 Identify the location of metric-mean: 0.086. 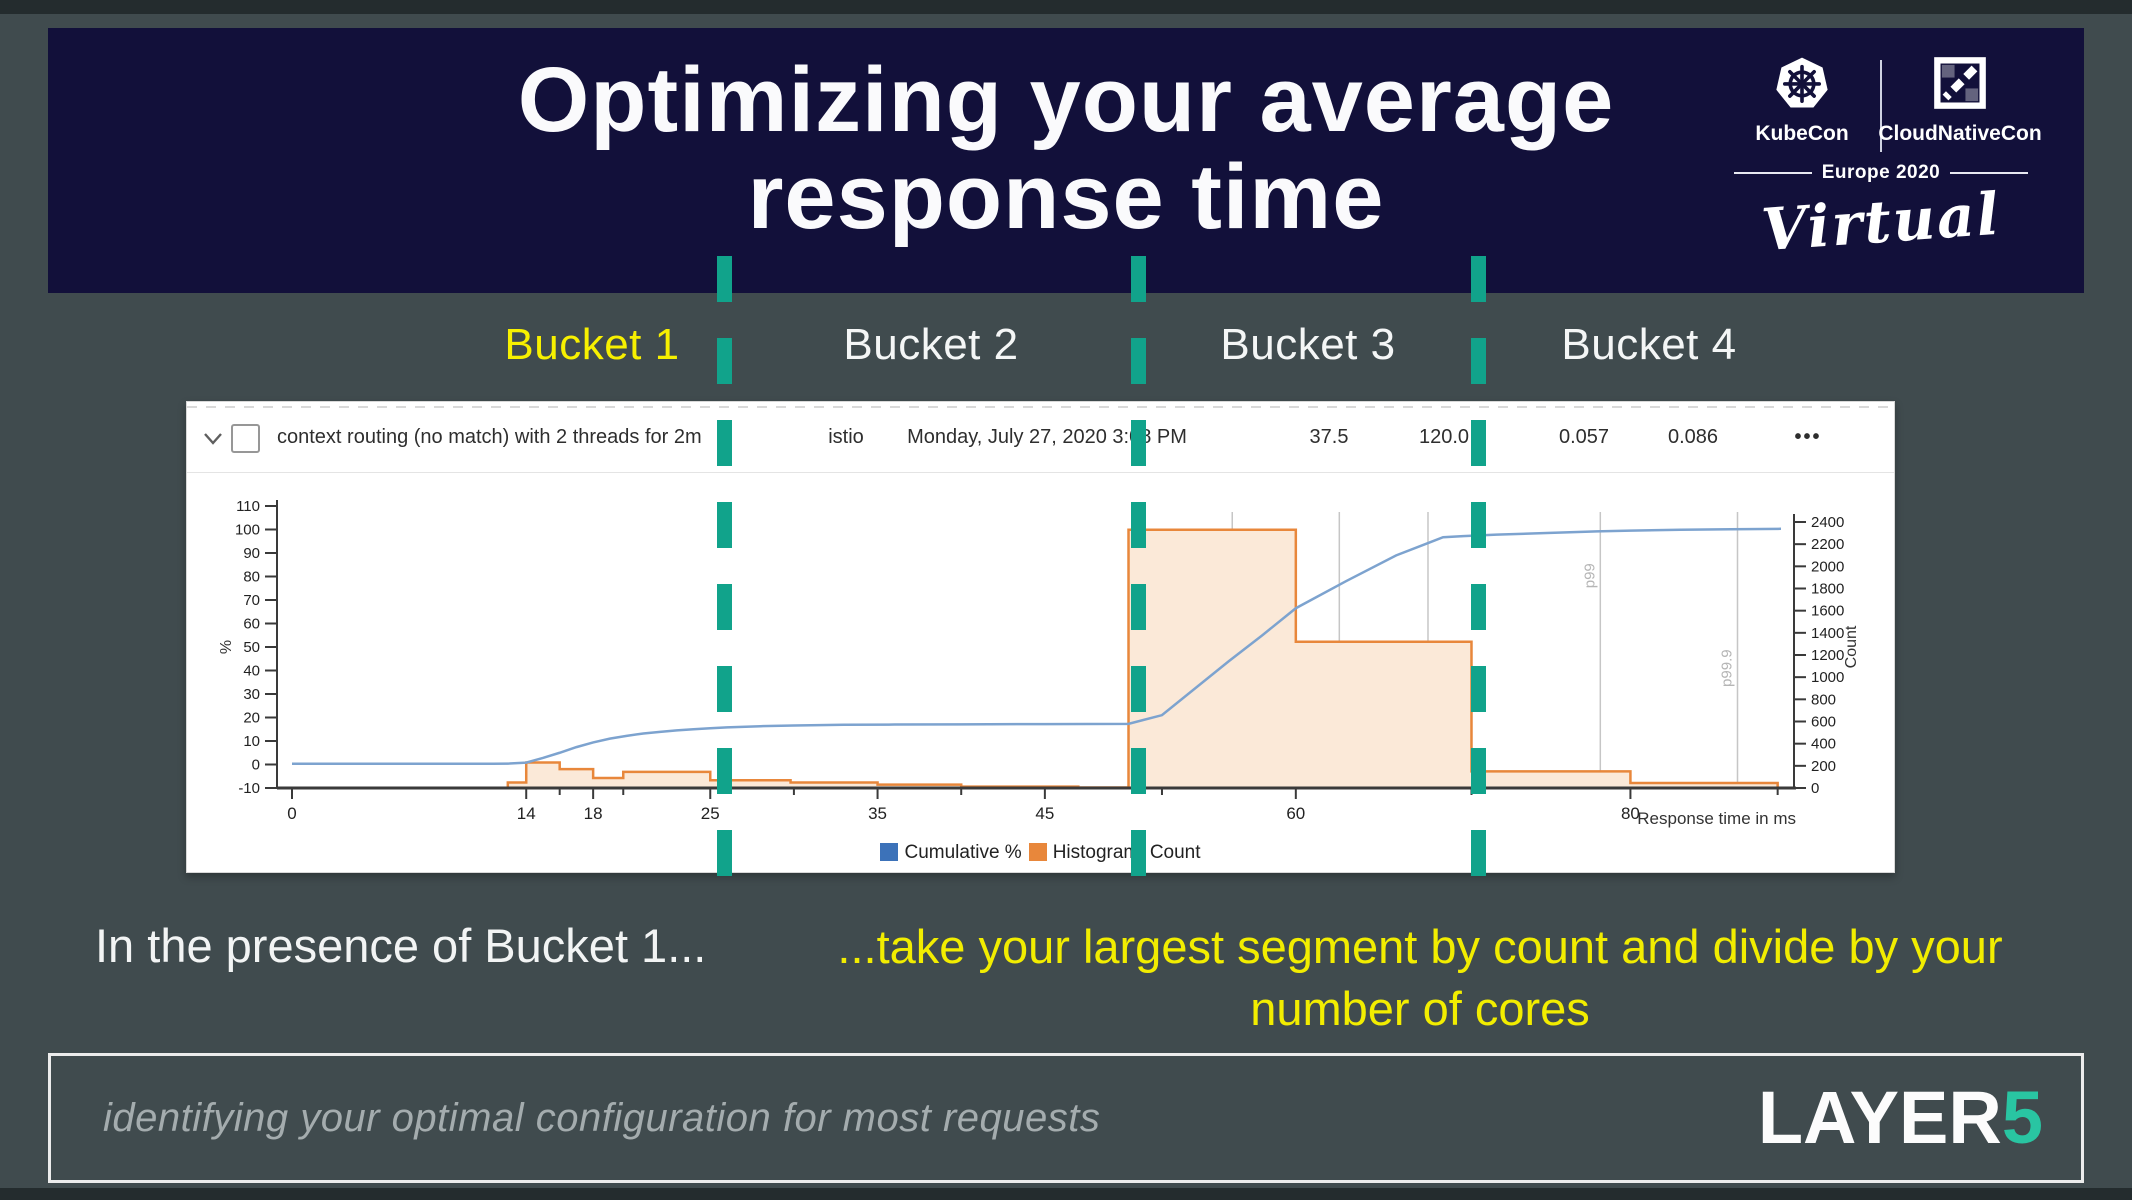
(1693, 437).